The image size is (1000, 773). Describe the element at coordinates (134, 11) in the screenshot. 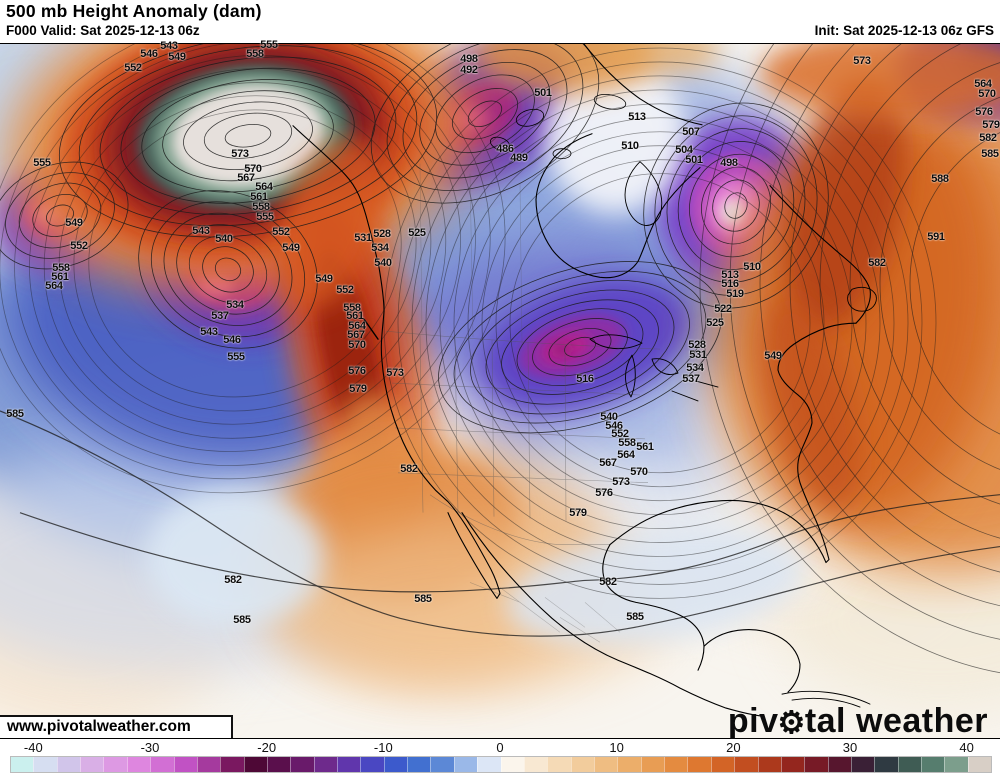

I see `page-title: 500 mb Height Anomaly (dam)` at that location.